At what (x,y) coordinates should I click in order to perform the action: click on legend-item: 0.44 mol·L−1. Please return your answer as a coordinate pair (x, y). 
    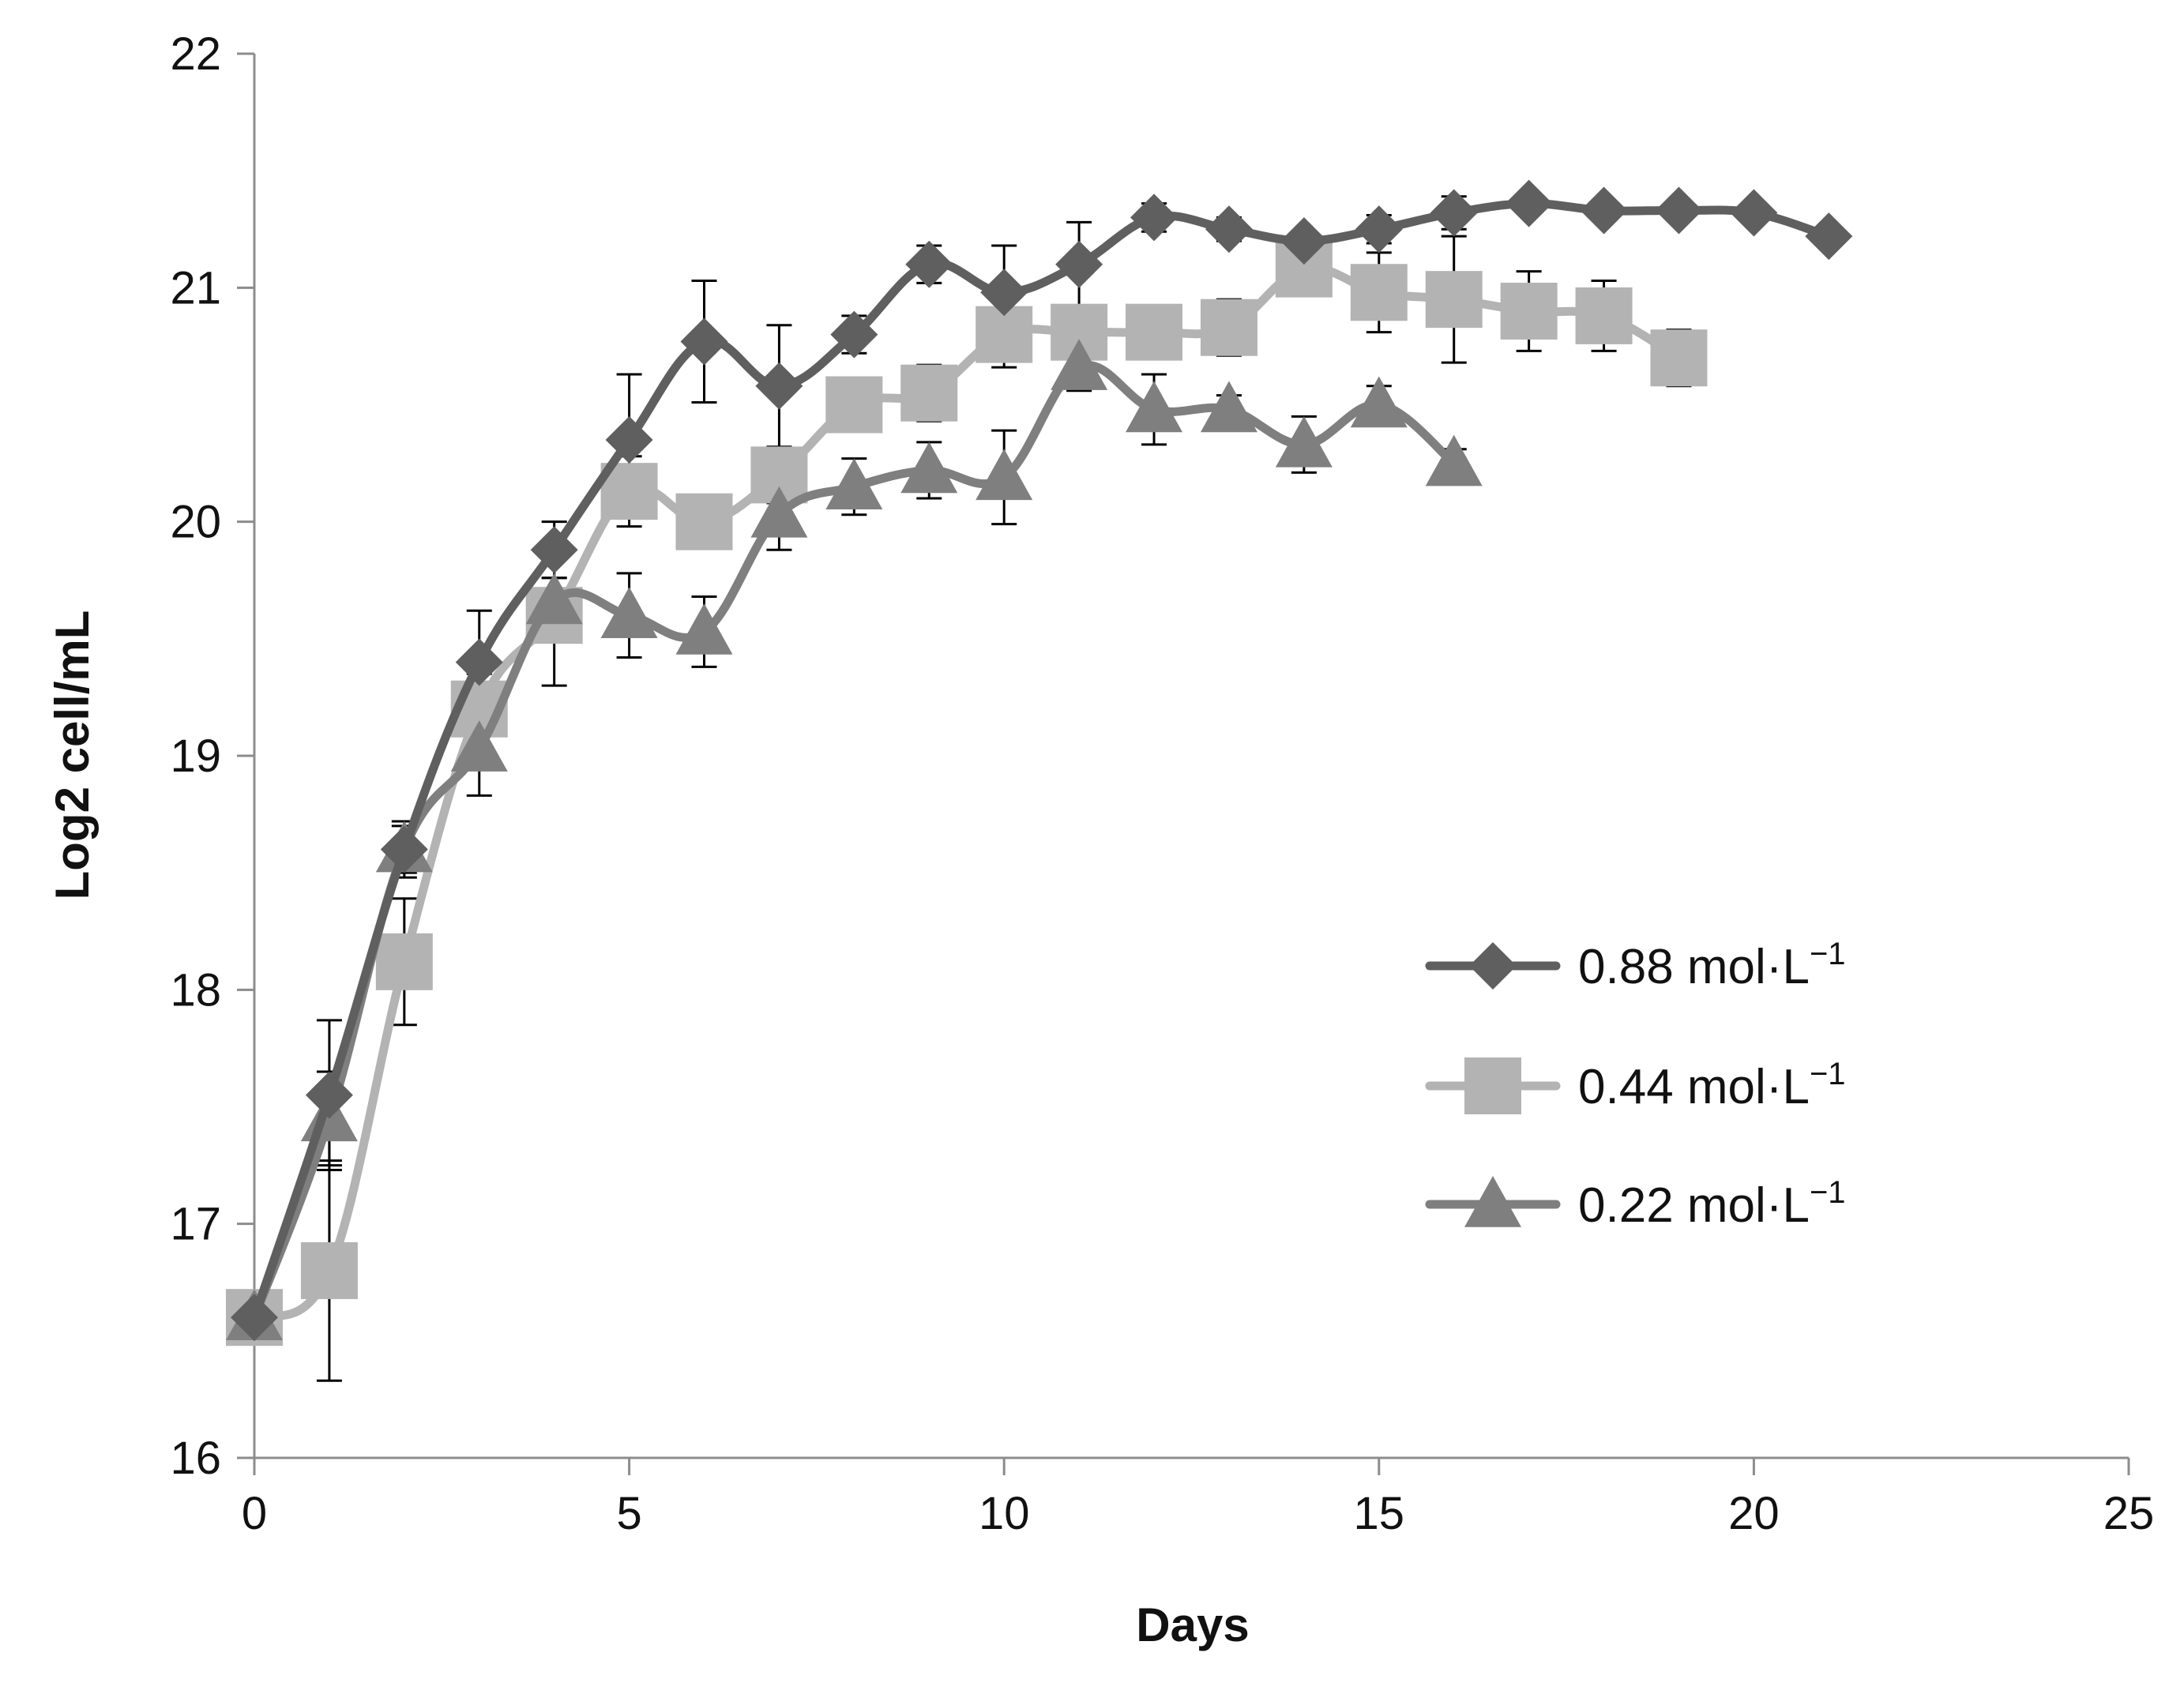
    Looking at the image, I should click on (1635, 1085).